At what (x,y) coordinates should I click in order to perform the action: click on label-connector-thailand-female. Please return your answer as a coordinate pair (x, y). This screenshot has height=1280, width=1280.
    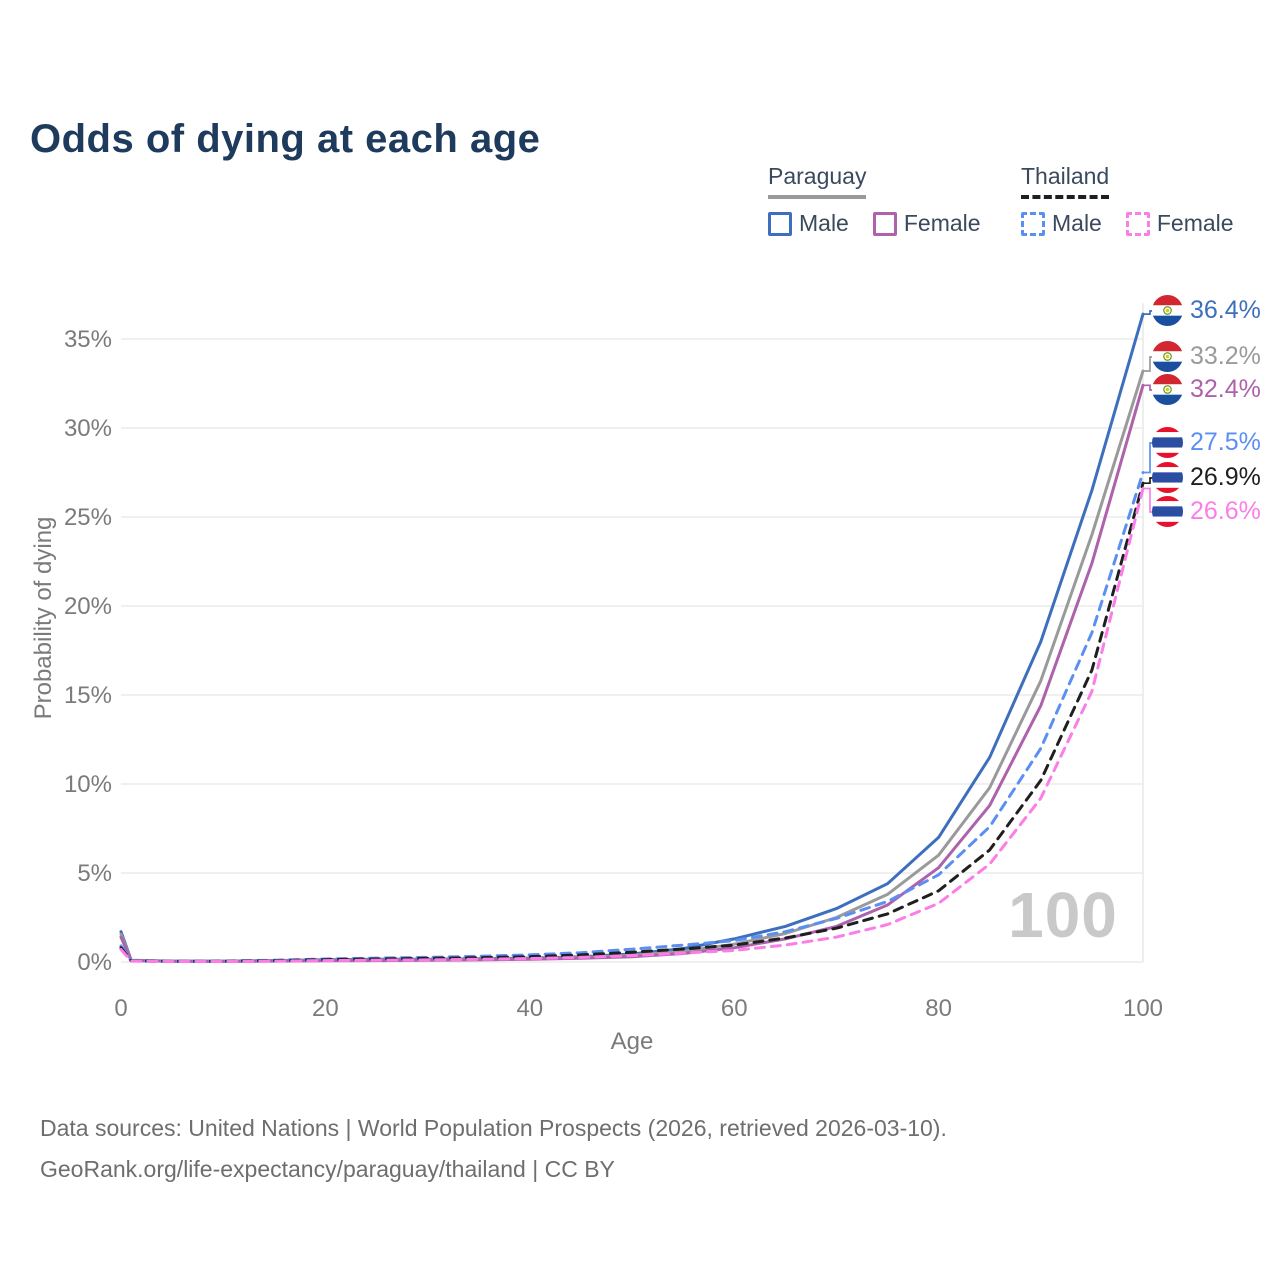
    Looking at the image, I should click on (1148, 500).